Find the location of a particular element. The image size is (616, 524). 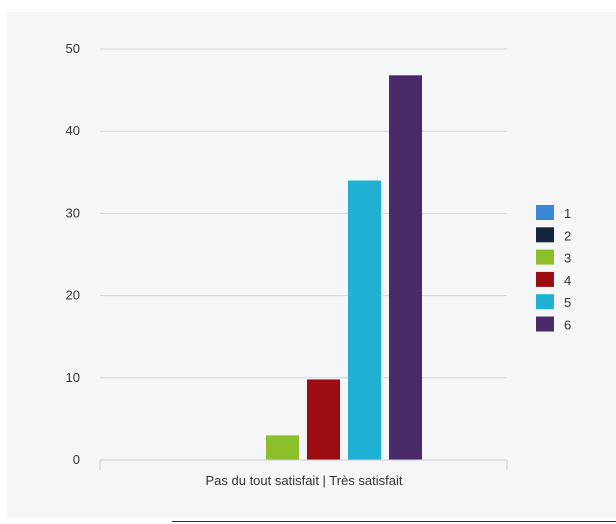

y-tick-label: 30 is located at coordinates (73, 212).